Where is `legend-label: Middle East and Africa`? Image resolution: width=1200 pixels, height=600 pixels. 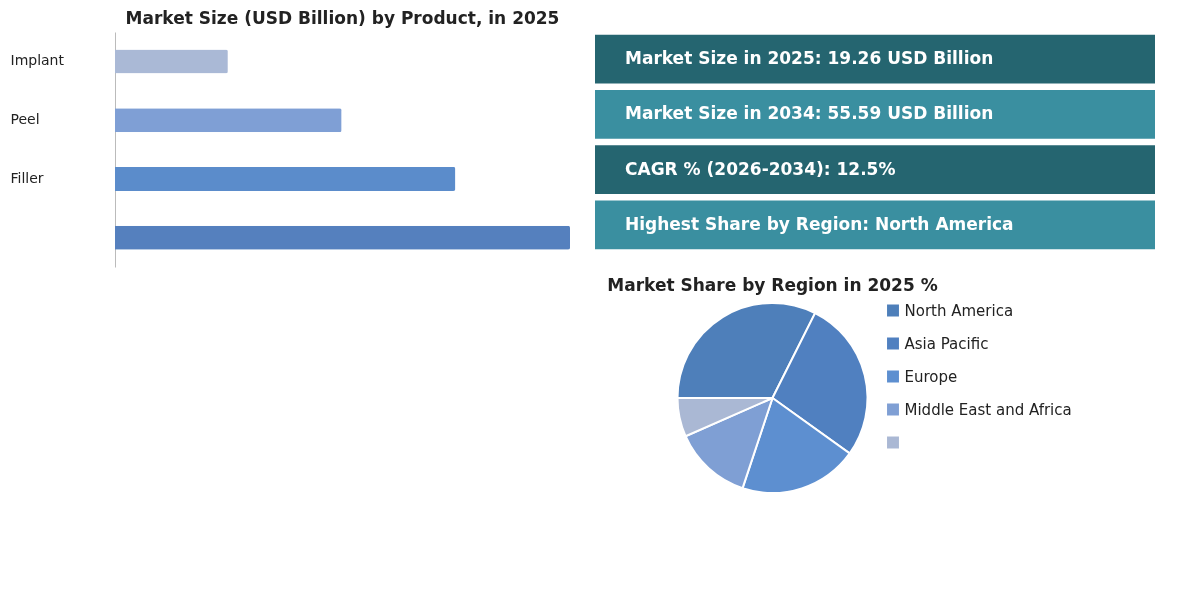 legend-label: Middle East and Africa is located at coordinates (988, 409).